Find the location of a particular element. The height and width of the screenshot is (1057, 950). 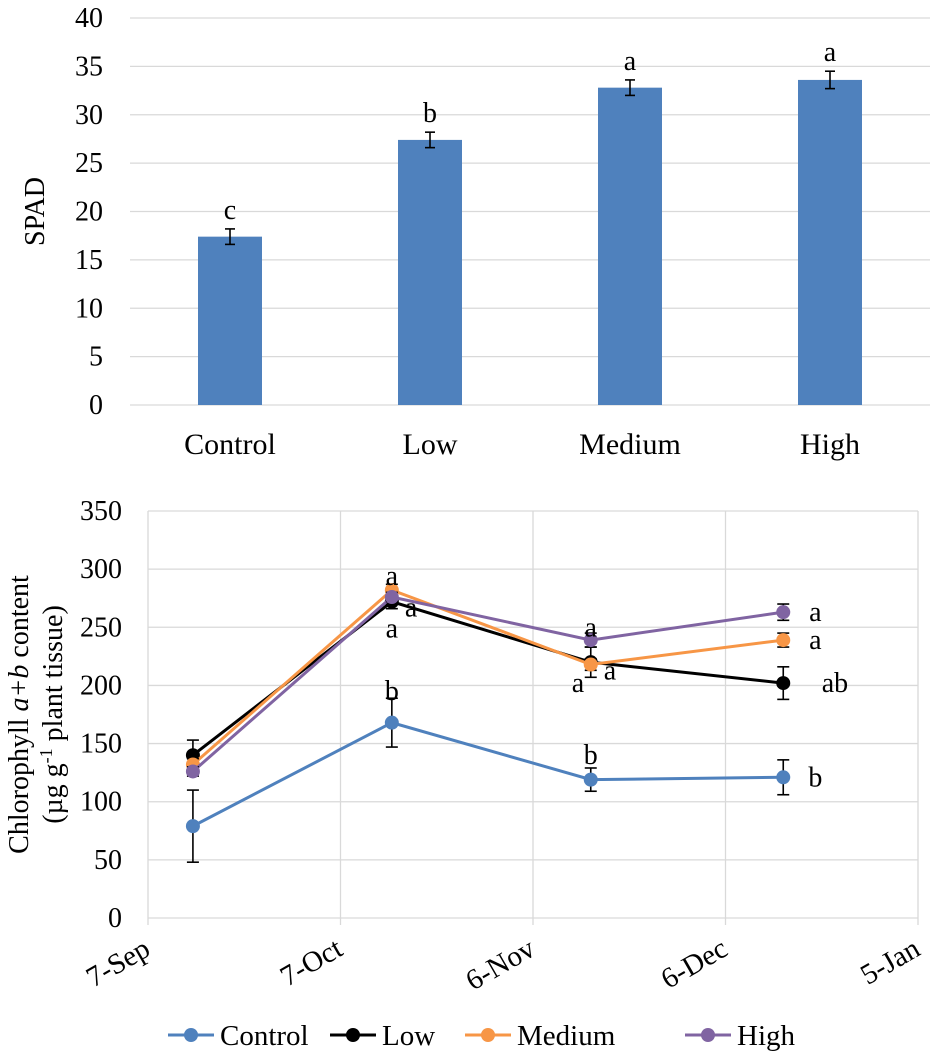

legend-marker-medium is located at coordinates (488, 1035).